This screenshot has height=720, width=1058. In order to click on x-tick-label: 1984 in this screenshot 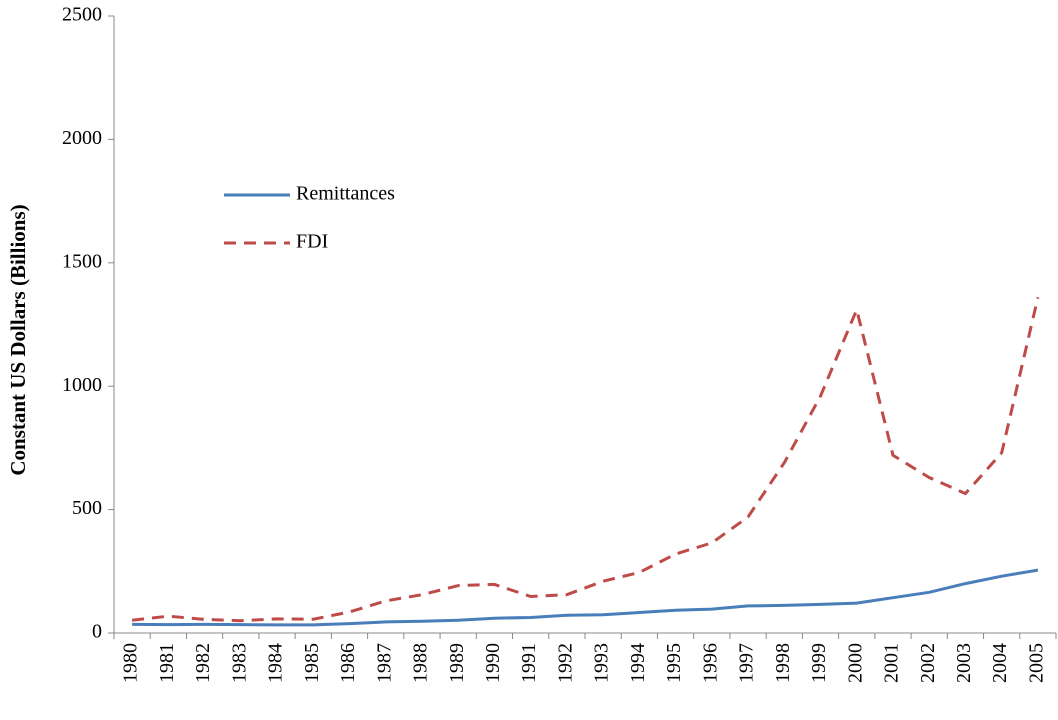, I will do `click(276, 663)`.